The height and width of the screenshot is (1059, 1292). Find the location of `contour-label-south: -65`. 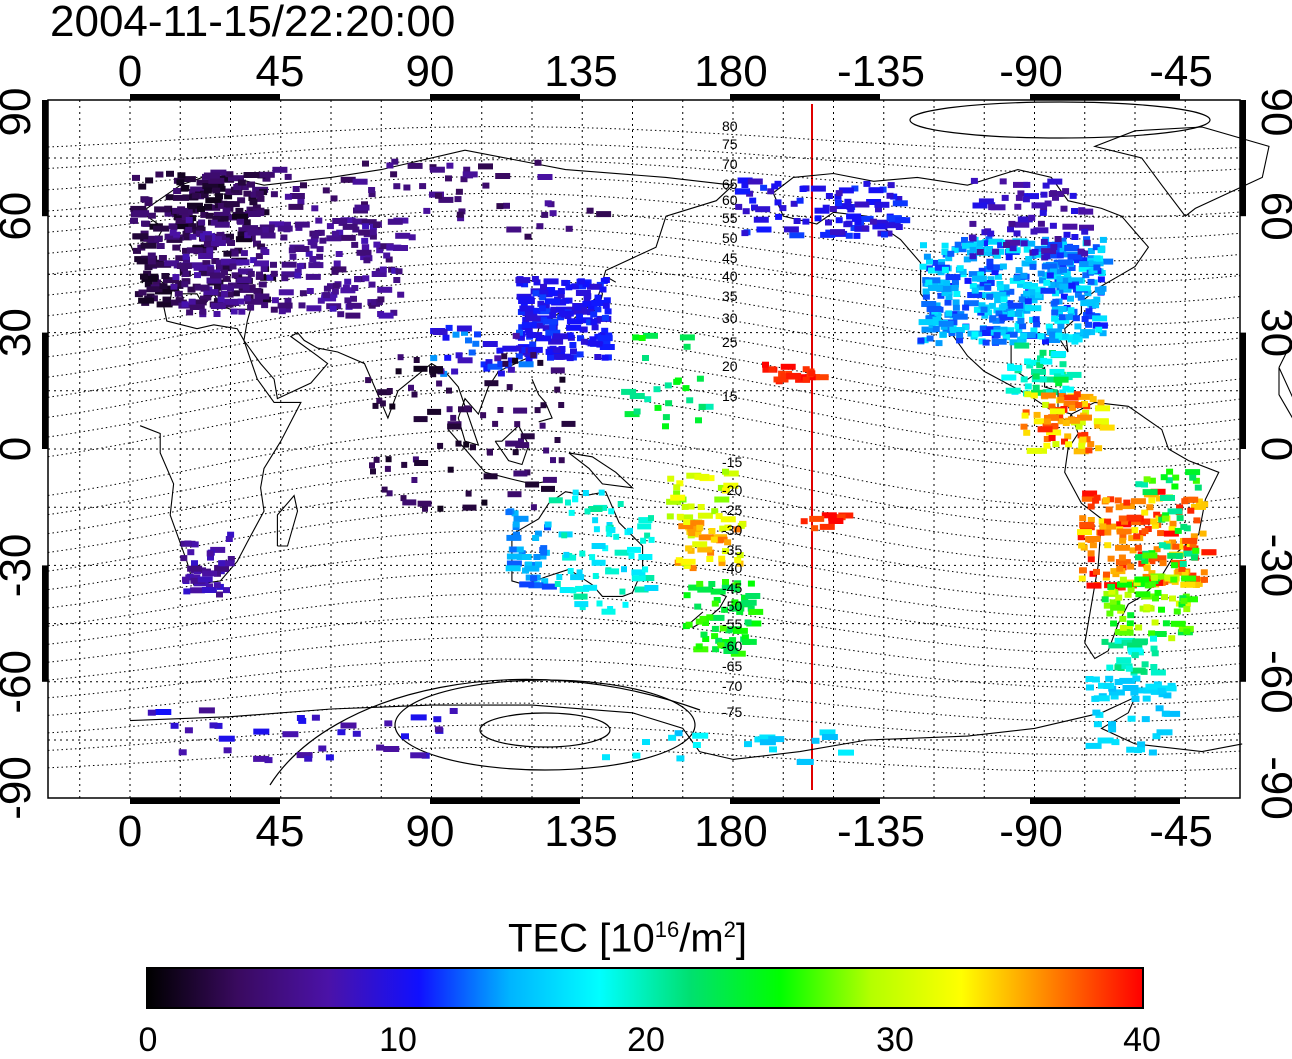

contour-label-south: -65 is located at coordinates (732, 666).